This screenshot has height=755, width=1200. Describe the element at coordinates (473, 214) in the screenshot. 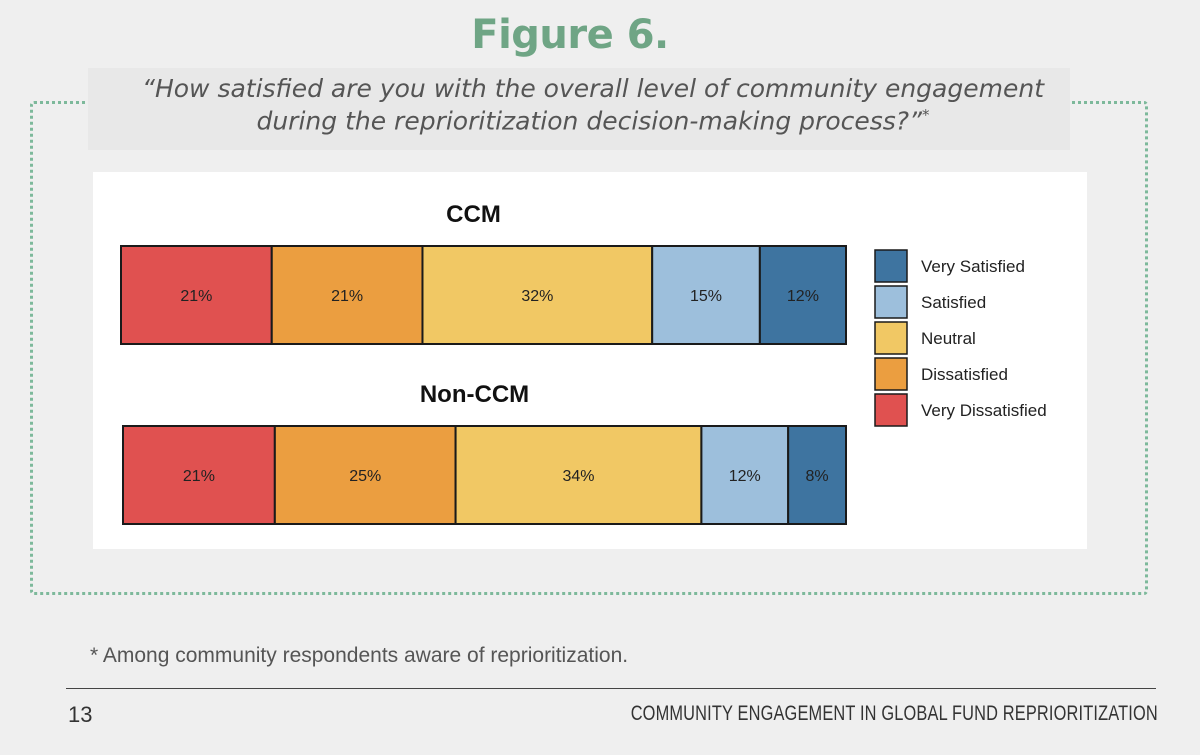

I see `bar-group-title-ccm: CCM` at that location.